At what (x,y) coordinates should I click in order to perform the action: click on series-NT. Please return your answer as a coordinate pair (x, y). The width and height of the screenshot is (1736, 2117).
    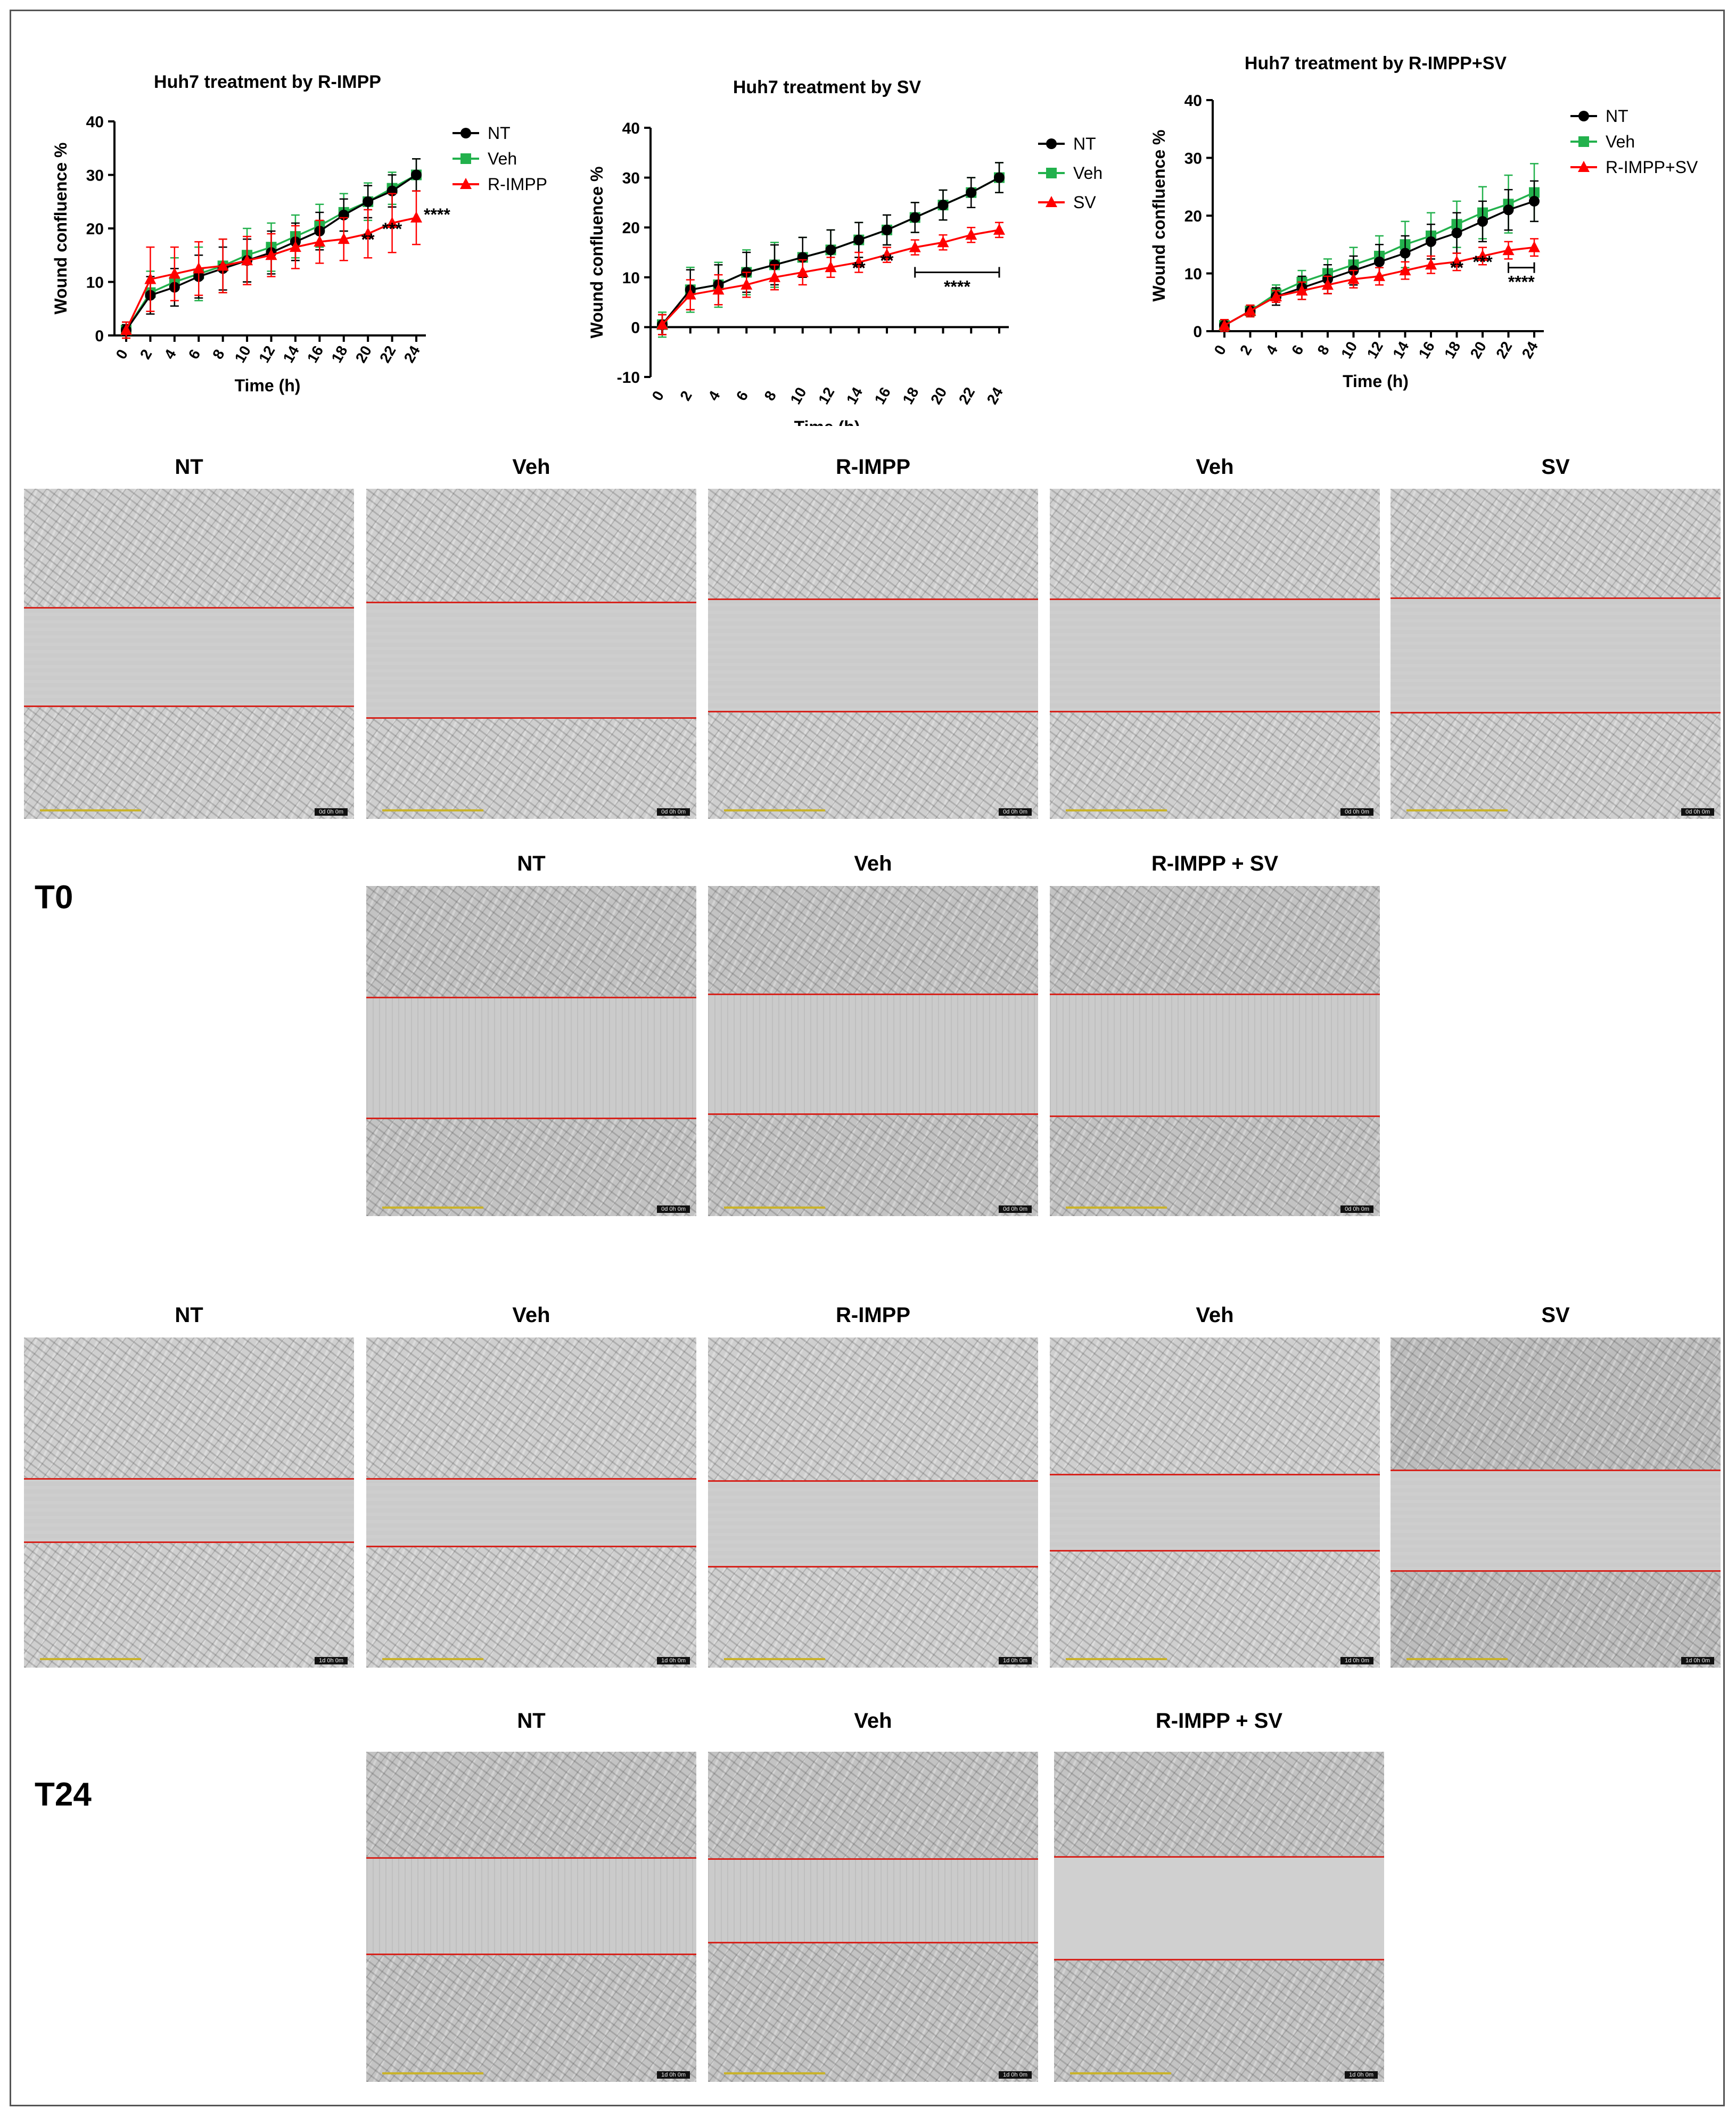
    Looking at the image, I should click on (831, 248).